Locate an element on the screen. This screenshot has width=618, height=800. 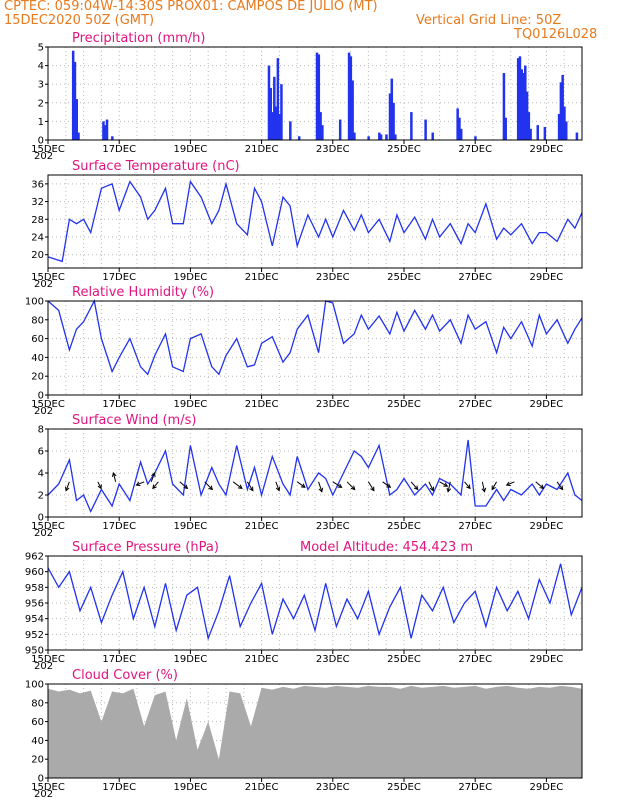
series-line is located at coordinates (315, 602).